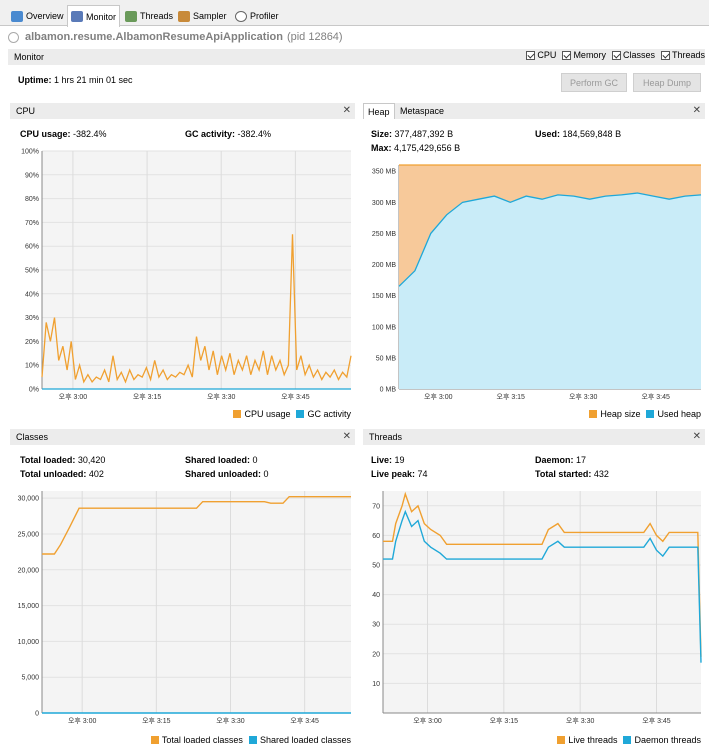 Image resolution: width=709 pixels, height=749 pixels. What do you see at coordinates (29, 534) in the screenshot?
I see `y-tick-label: 25,000` at bounding box center [29, 534].